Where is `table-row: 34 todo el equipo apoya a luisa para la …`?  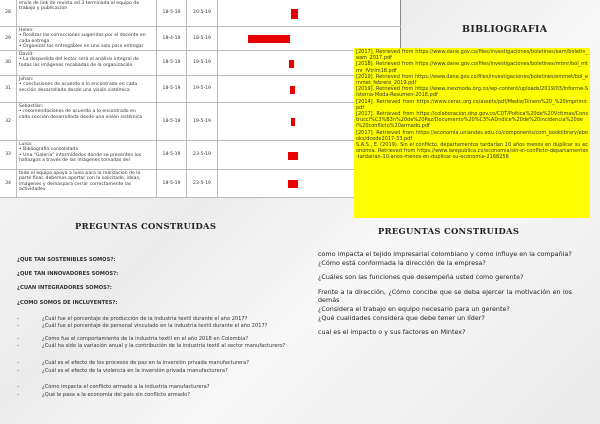
table-row: 34 todo el equipo apoya a luisa para la … is located at coordinates (200, 184).